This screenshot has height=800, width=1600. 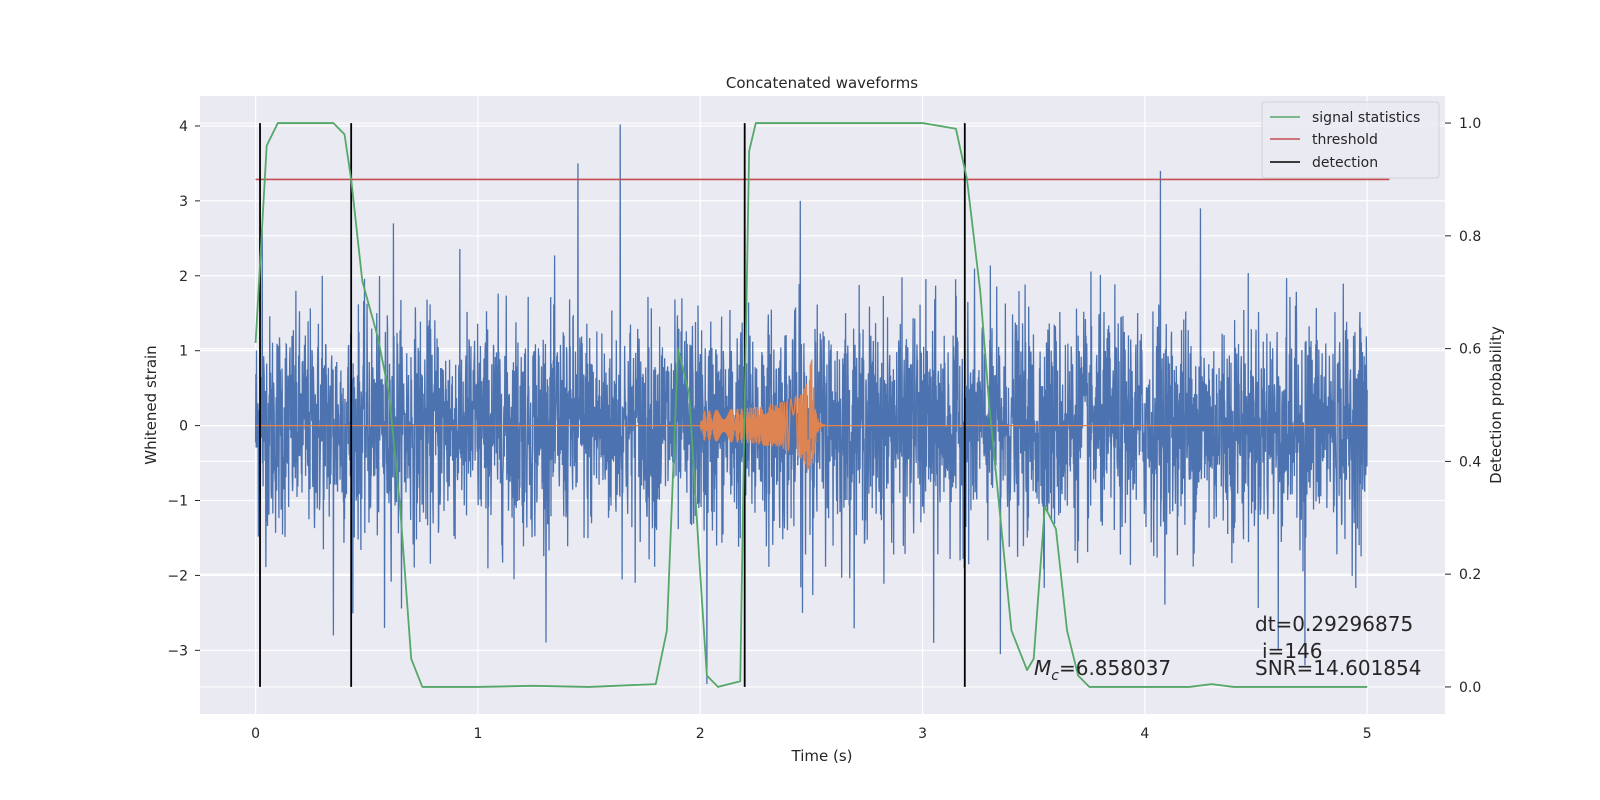 What do you see at coordinates (1345, 140) in the screenshot?
I see `legend-label-threshold: threshold` at bounding box center [1345, 140].